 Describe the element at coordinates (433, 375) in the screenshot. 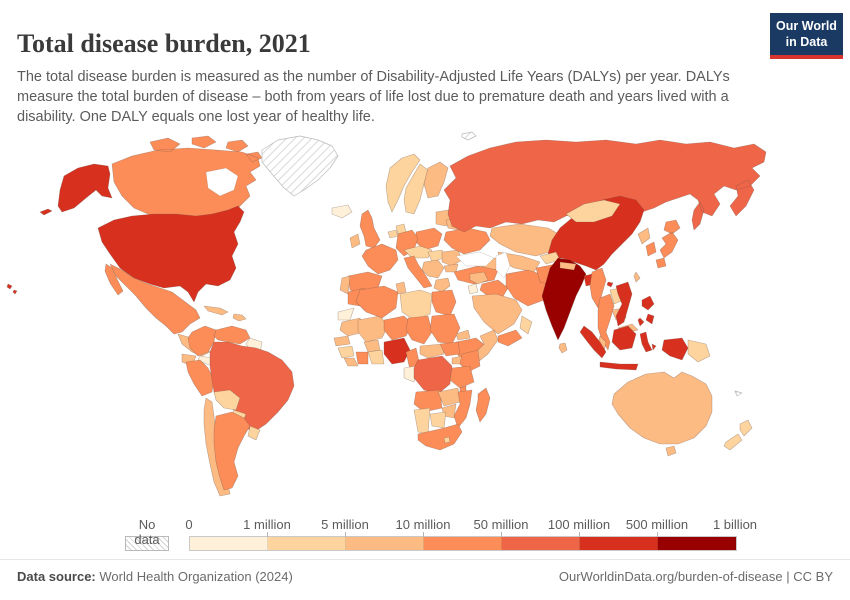

I see `country-dr-congo` at that location.